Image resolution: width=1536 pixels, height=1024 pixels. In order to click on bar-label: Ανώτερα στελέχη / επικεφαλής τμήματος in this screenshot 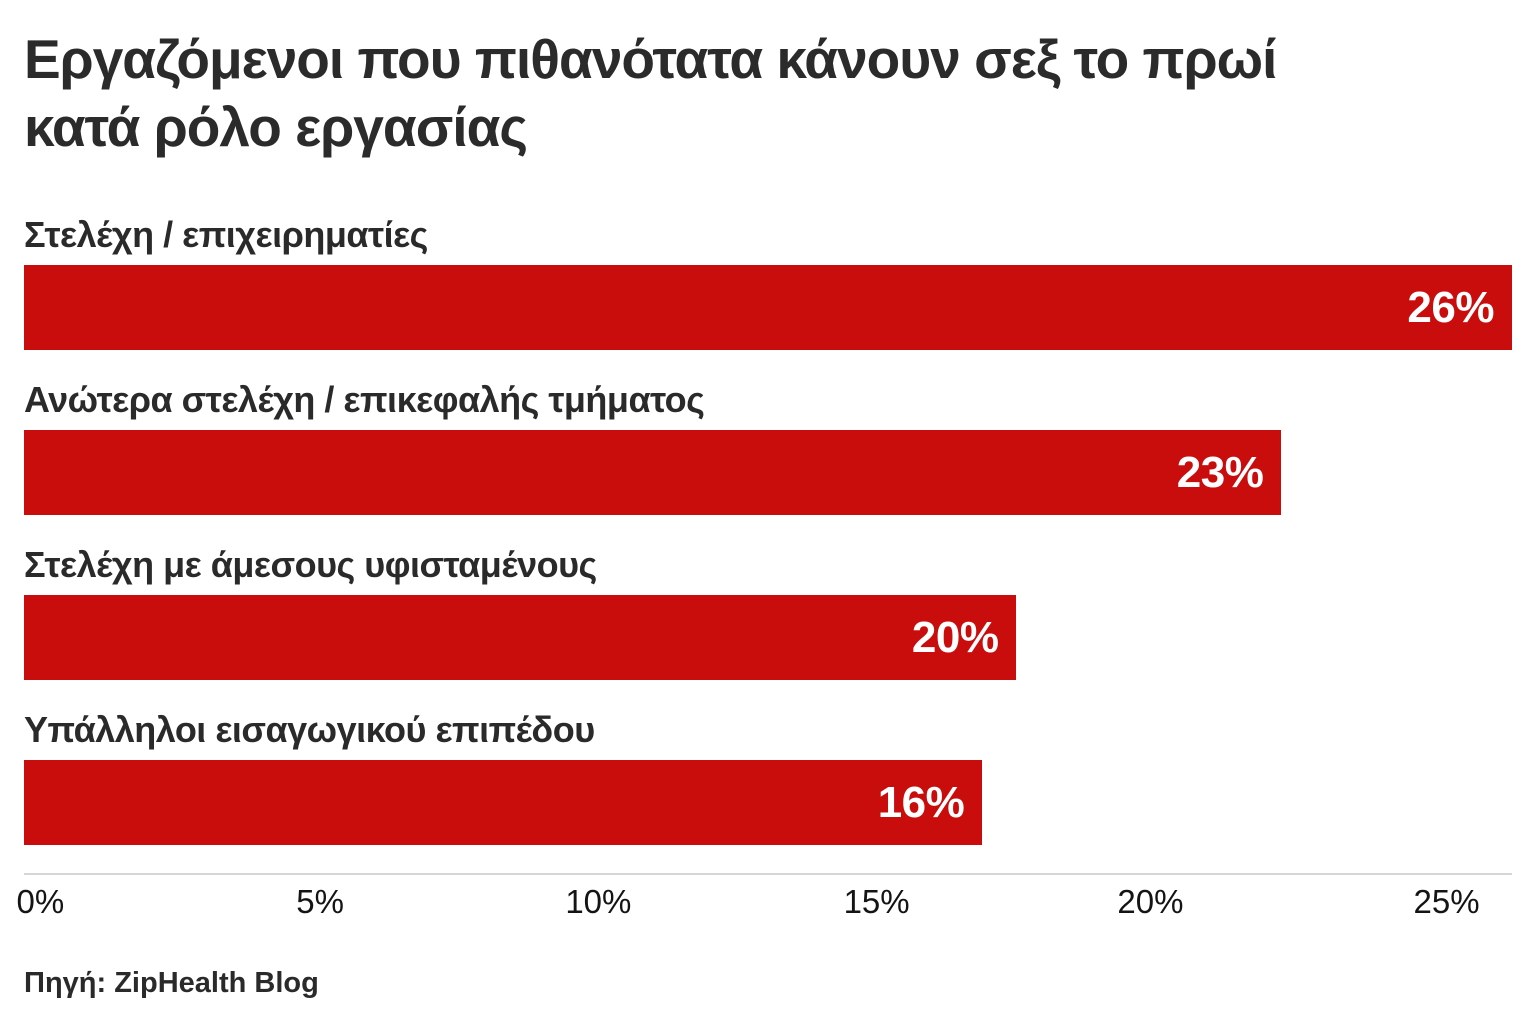, I will do `click(364, 399)`.